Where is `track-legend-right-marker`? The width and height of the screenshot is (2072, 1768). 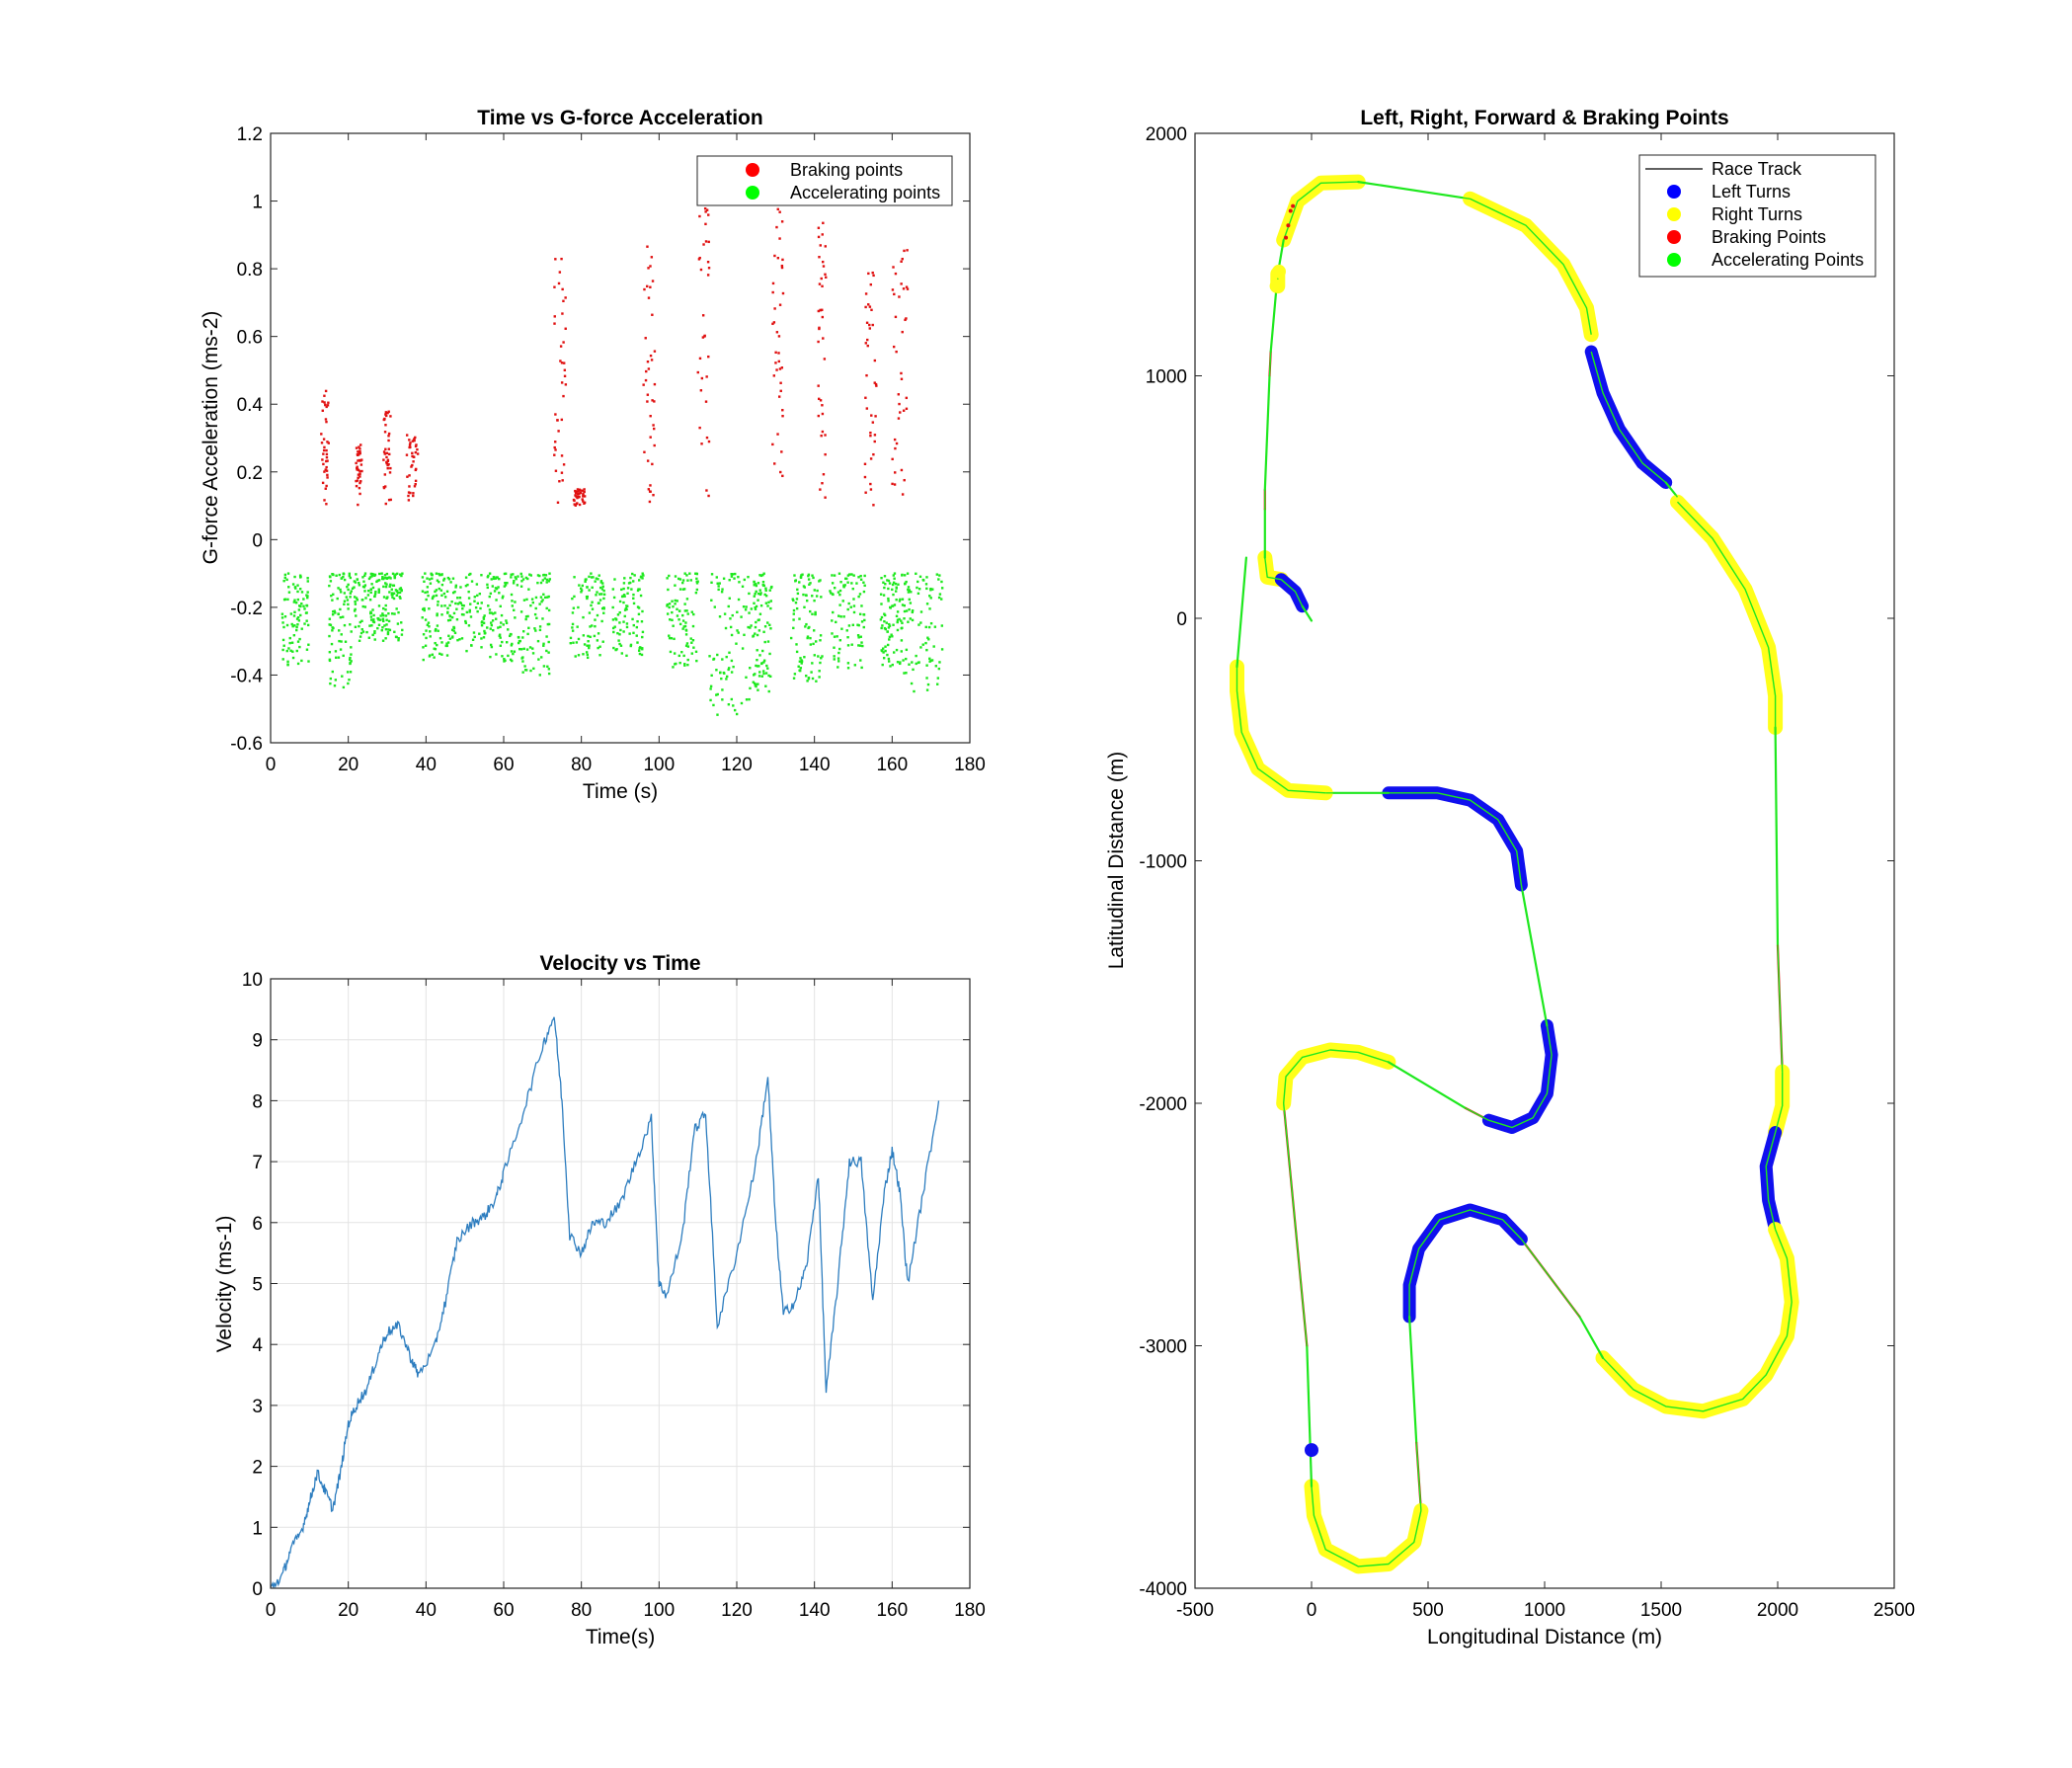 track-legend-right-marker is located at coordinates (1674, 214).